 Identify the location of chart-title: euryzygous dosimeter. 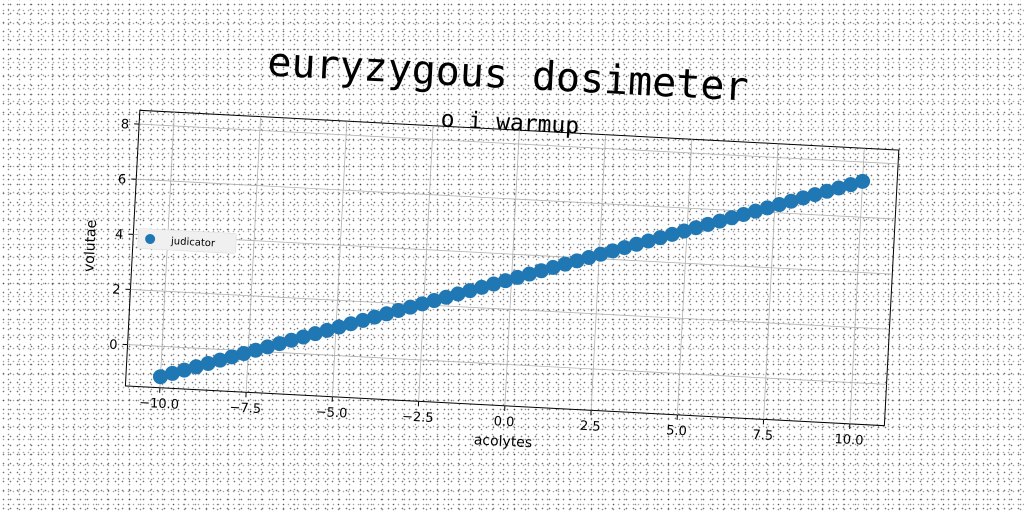
(507, 74).